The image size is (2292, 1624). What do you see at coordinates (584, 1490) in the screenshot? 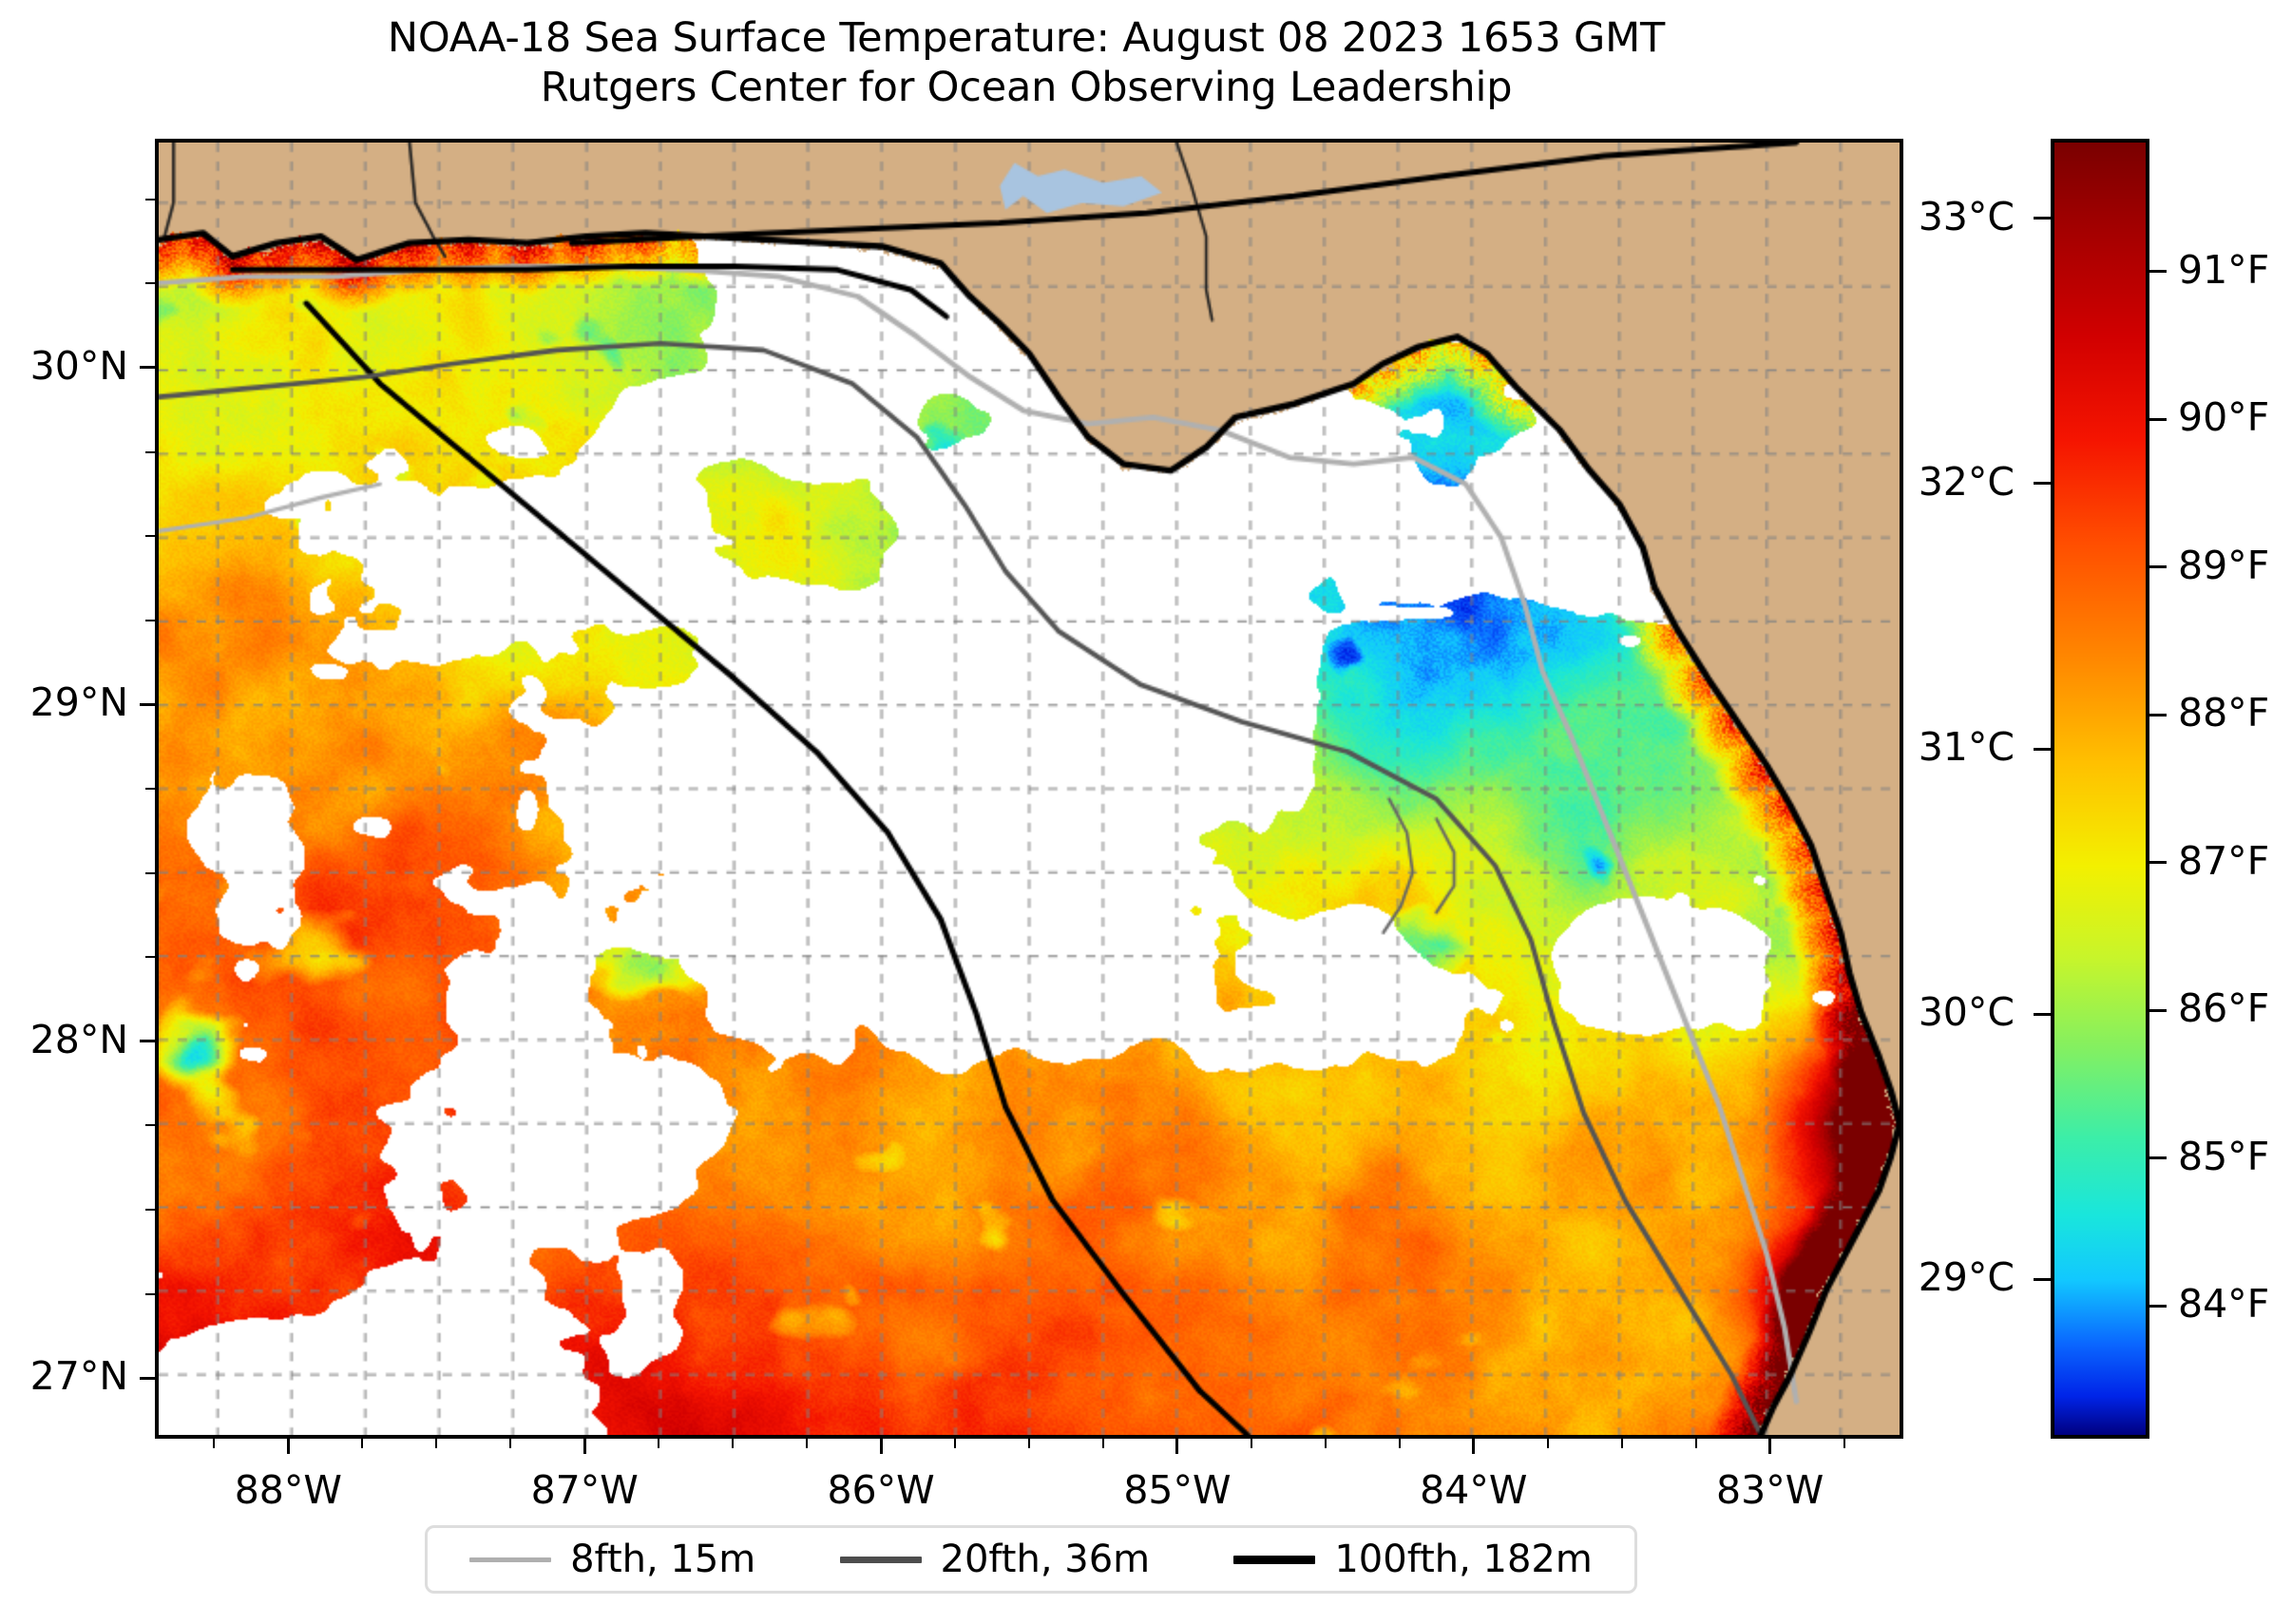
I see `x-tick-label: 87°W` at bounding box center [584, 1490].